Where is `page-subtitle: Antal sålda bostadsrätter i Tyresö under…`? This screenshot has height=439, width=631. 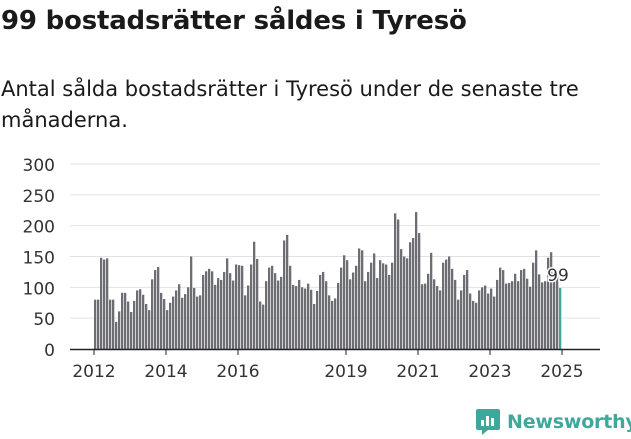
page-subtitle: Antal sålda bostadsrätter i Tyresö under… is located at coordinates (290, 104).